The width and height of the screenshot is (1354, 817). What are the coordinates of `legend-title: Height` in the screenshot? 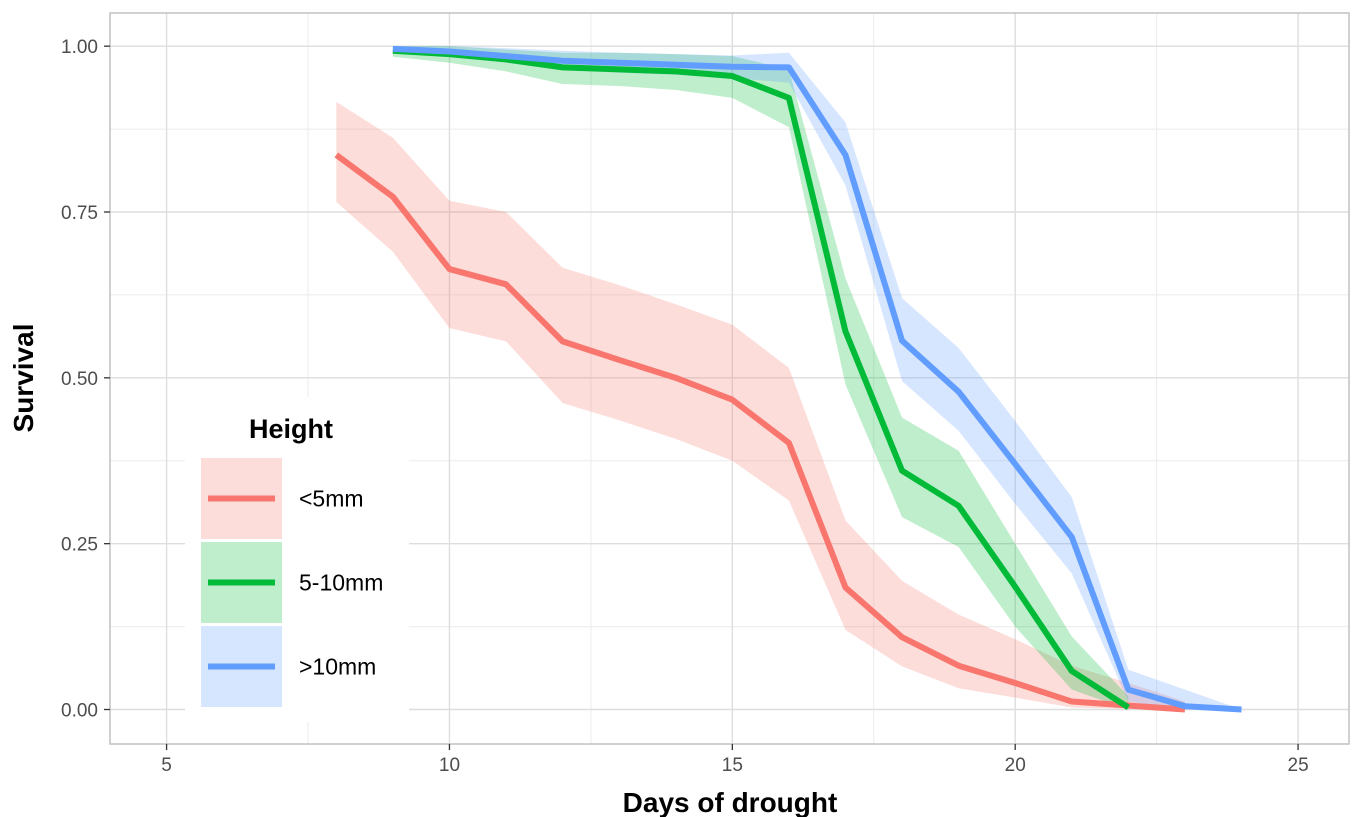 It's located at (291, 429).